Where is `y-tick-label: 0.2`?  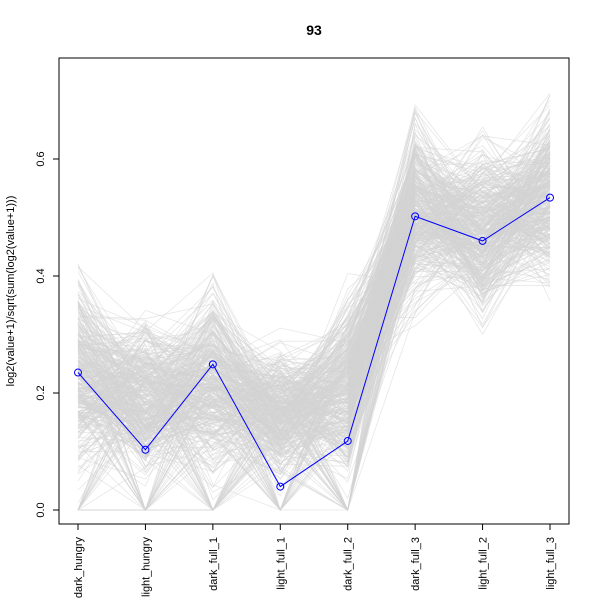
y-tick-label: 0.2 is located at coordinates (41, 392).